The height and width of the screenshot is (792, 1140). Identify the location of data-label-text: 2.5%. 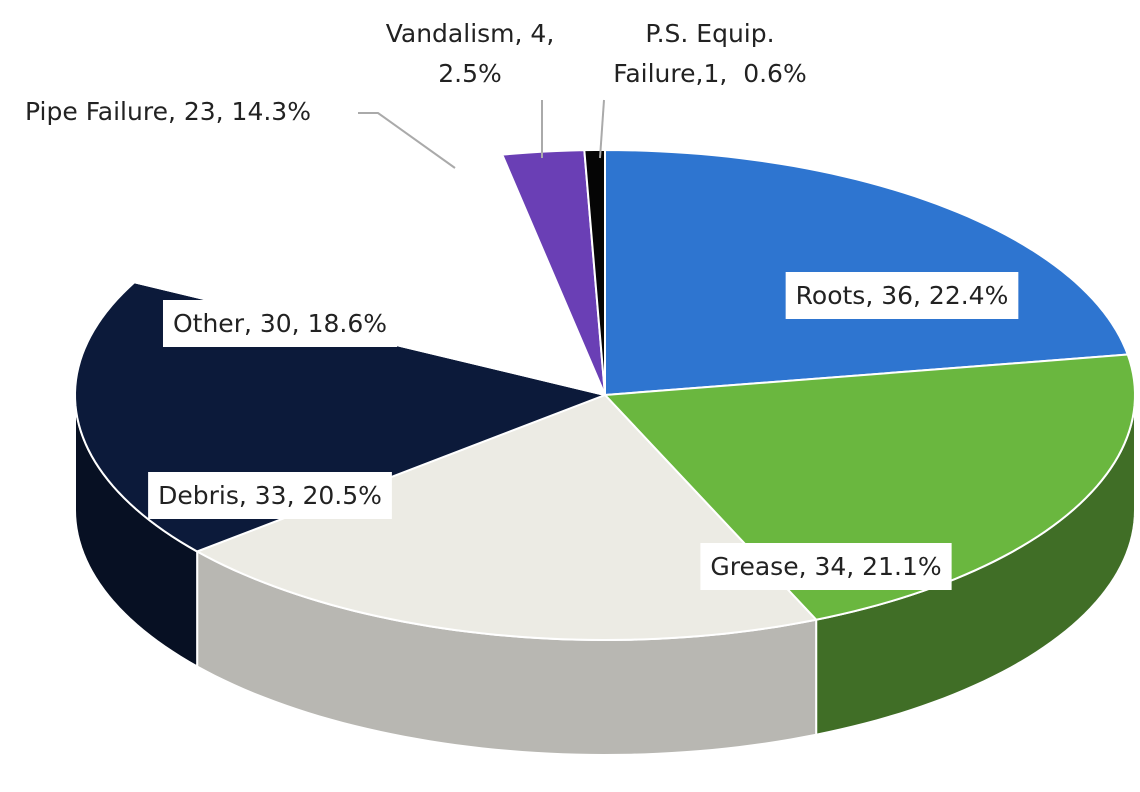
(470, 73).